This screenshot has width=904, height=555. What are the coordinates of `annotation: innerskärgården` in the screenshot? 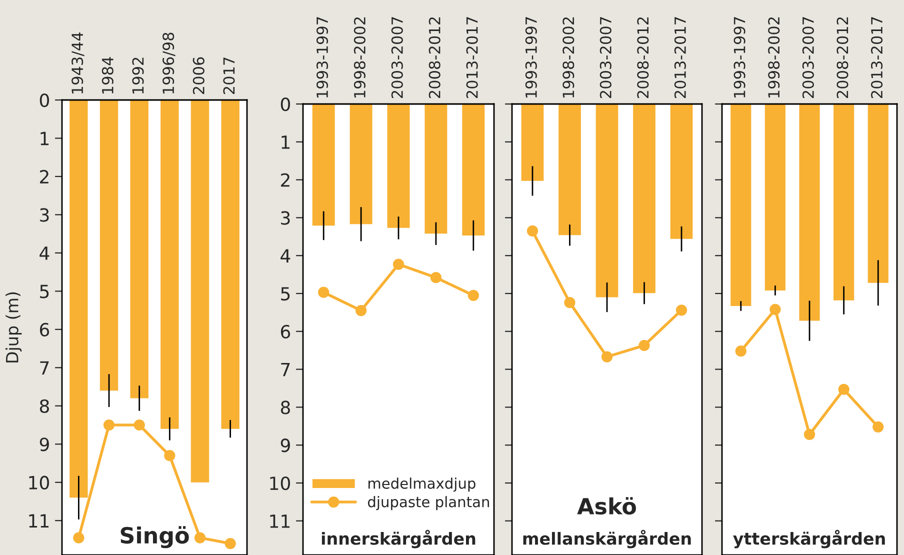 It's located at (399, 539).